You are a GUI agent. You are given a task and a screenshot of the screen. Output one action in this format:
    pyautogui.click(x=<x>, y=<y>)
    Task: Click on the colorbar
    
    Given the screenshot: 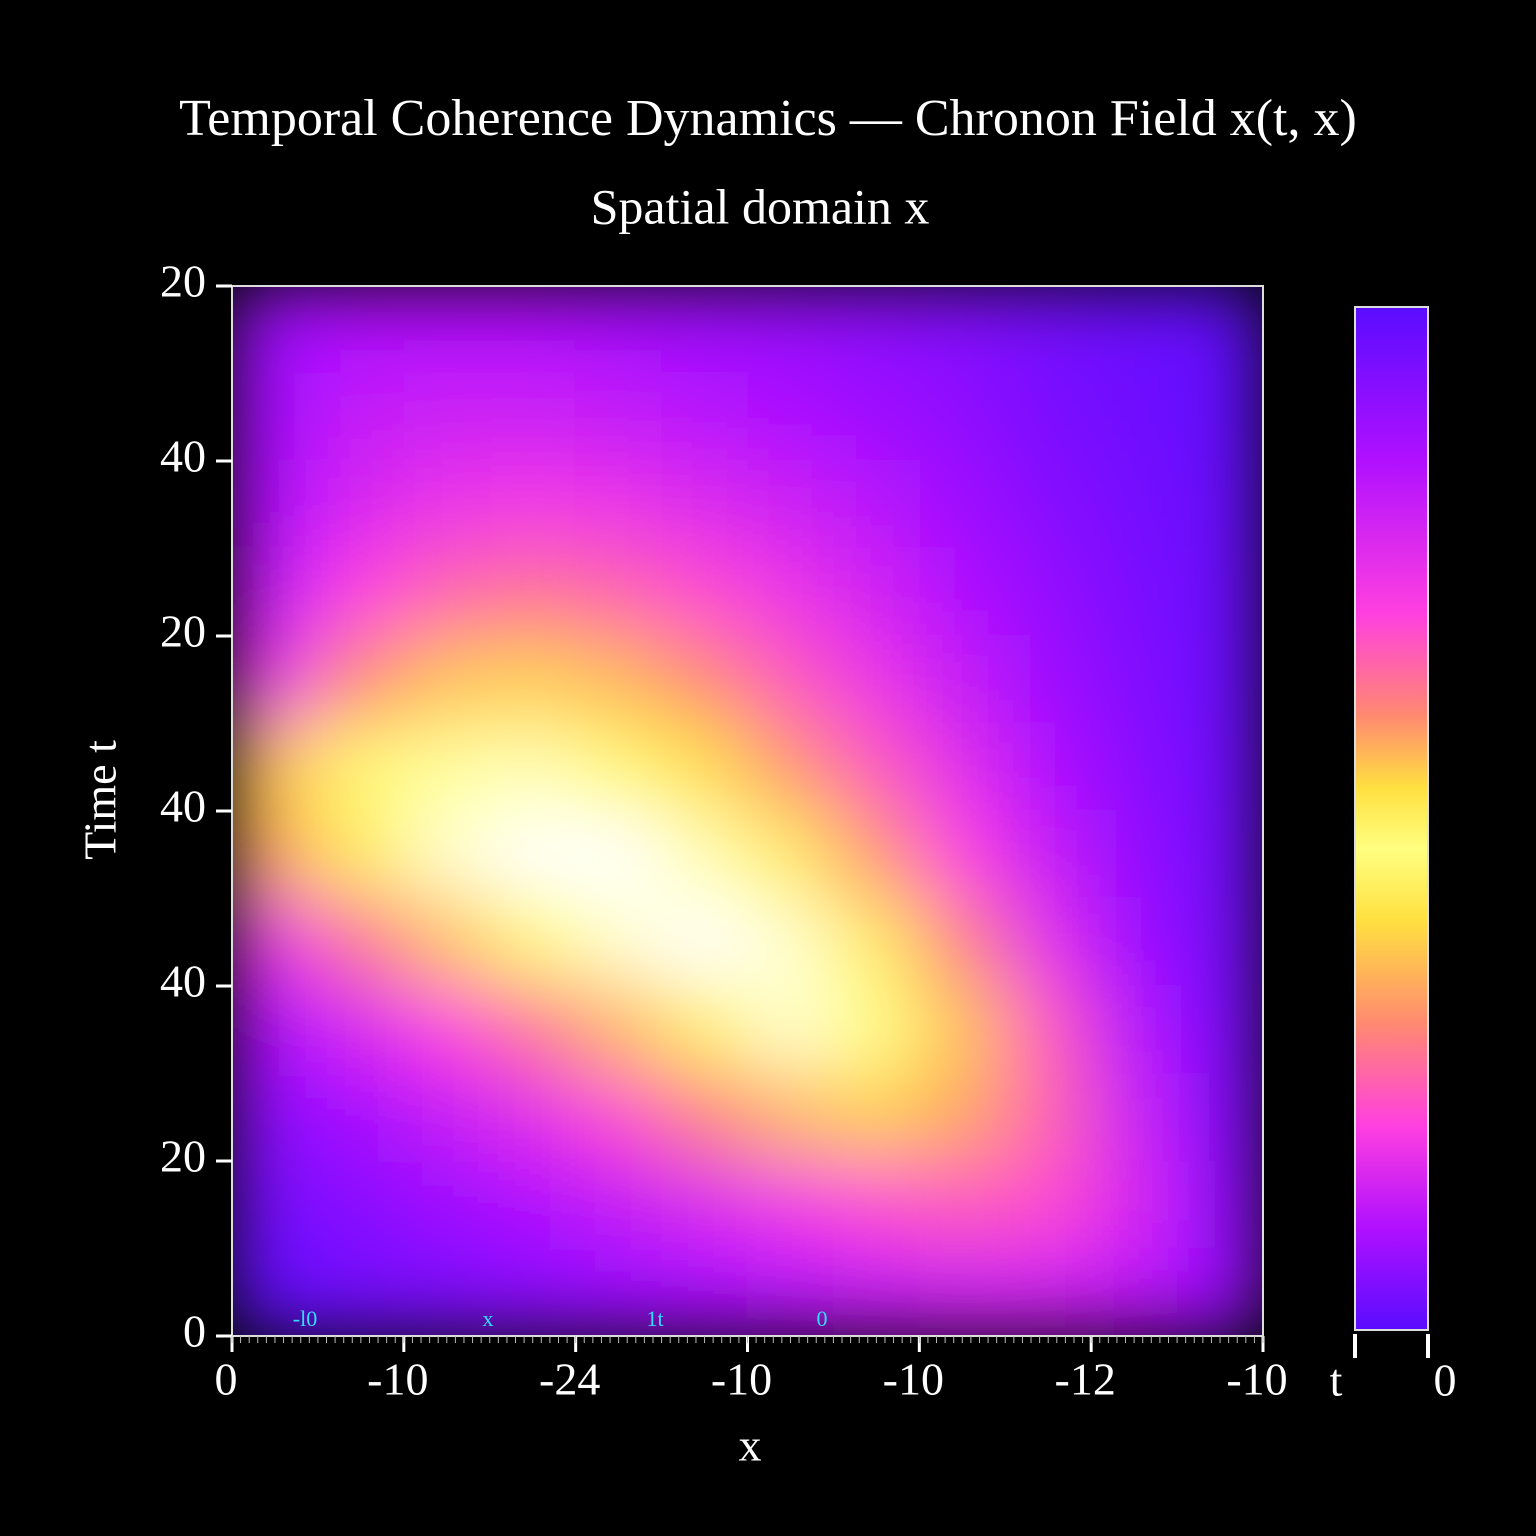 What is the action you would take?
    pyautogui.click(x=1391, y=818)
    